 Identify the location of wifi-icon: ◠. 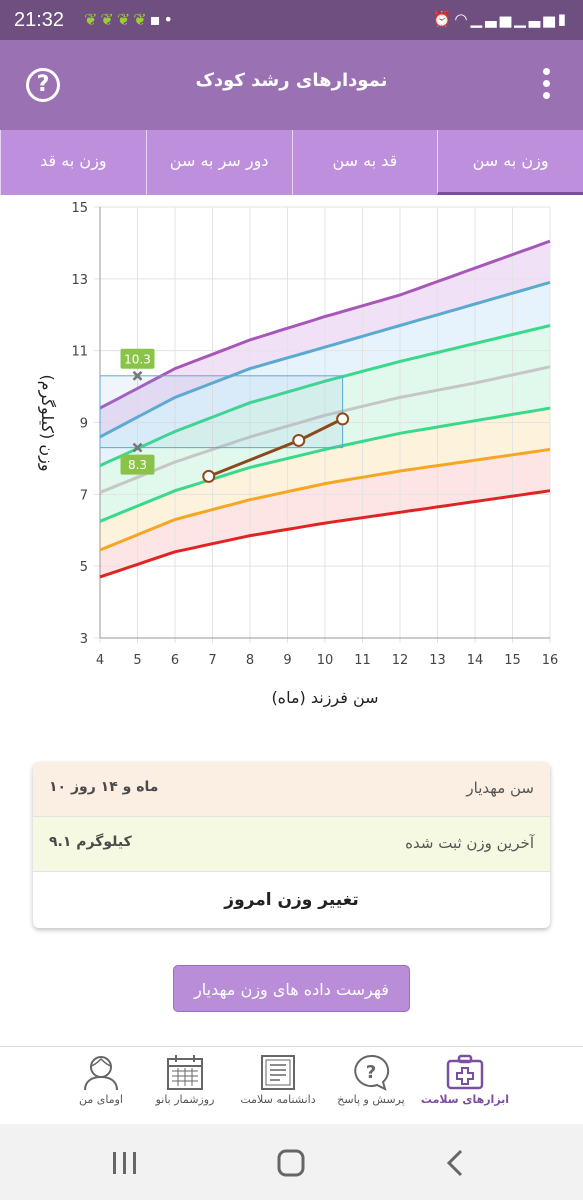
(462, 19).